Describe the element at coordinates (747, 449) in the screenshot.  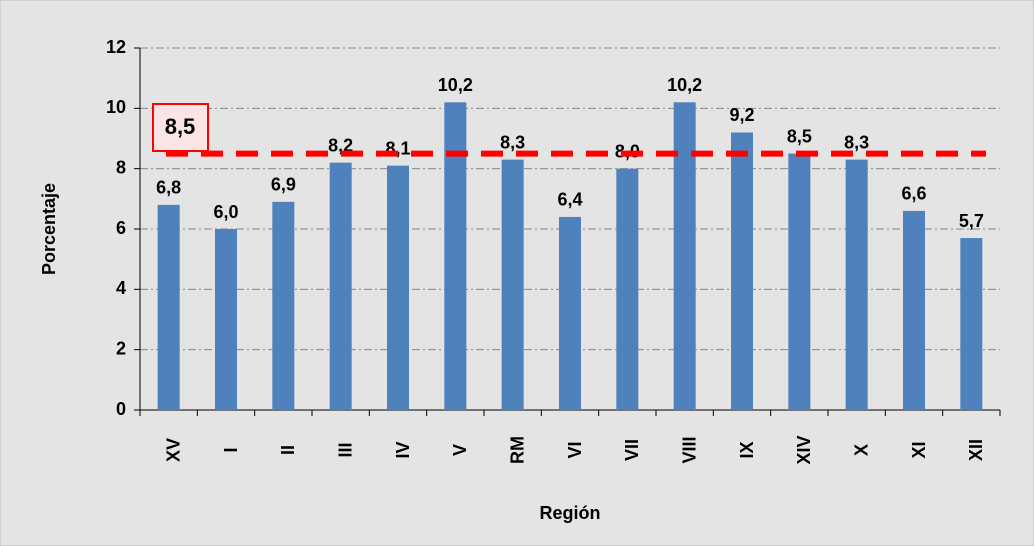
I see `x-tick-label: IX` at that location.